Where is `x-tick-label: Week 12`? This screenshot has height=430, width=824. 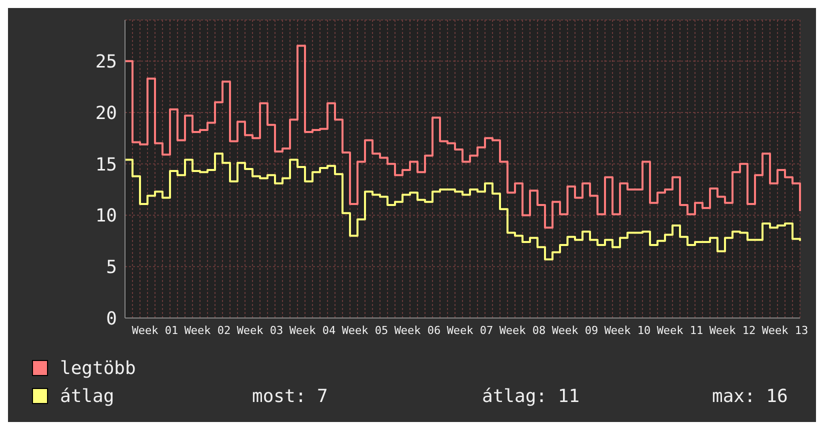 x-tick-label: Week 12 is located at coordinates (732, 330).